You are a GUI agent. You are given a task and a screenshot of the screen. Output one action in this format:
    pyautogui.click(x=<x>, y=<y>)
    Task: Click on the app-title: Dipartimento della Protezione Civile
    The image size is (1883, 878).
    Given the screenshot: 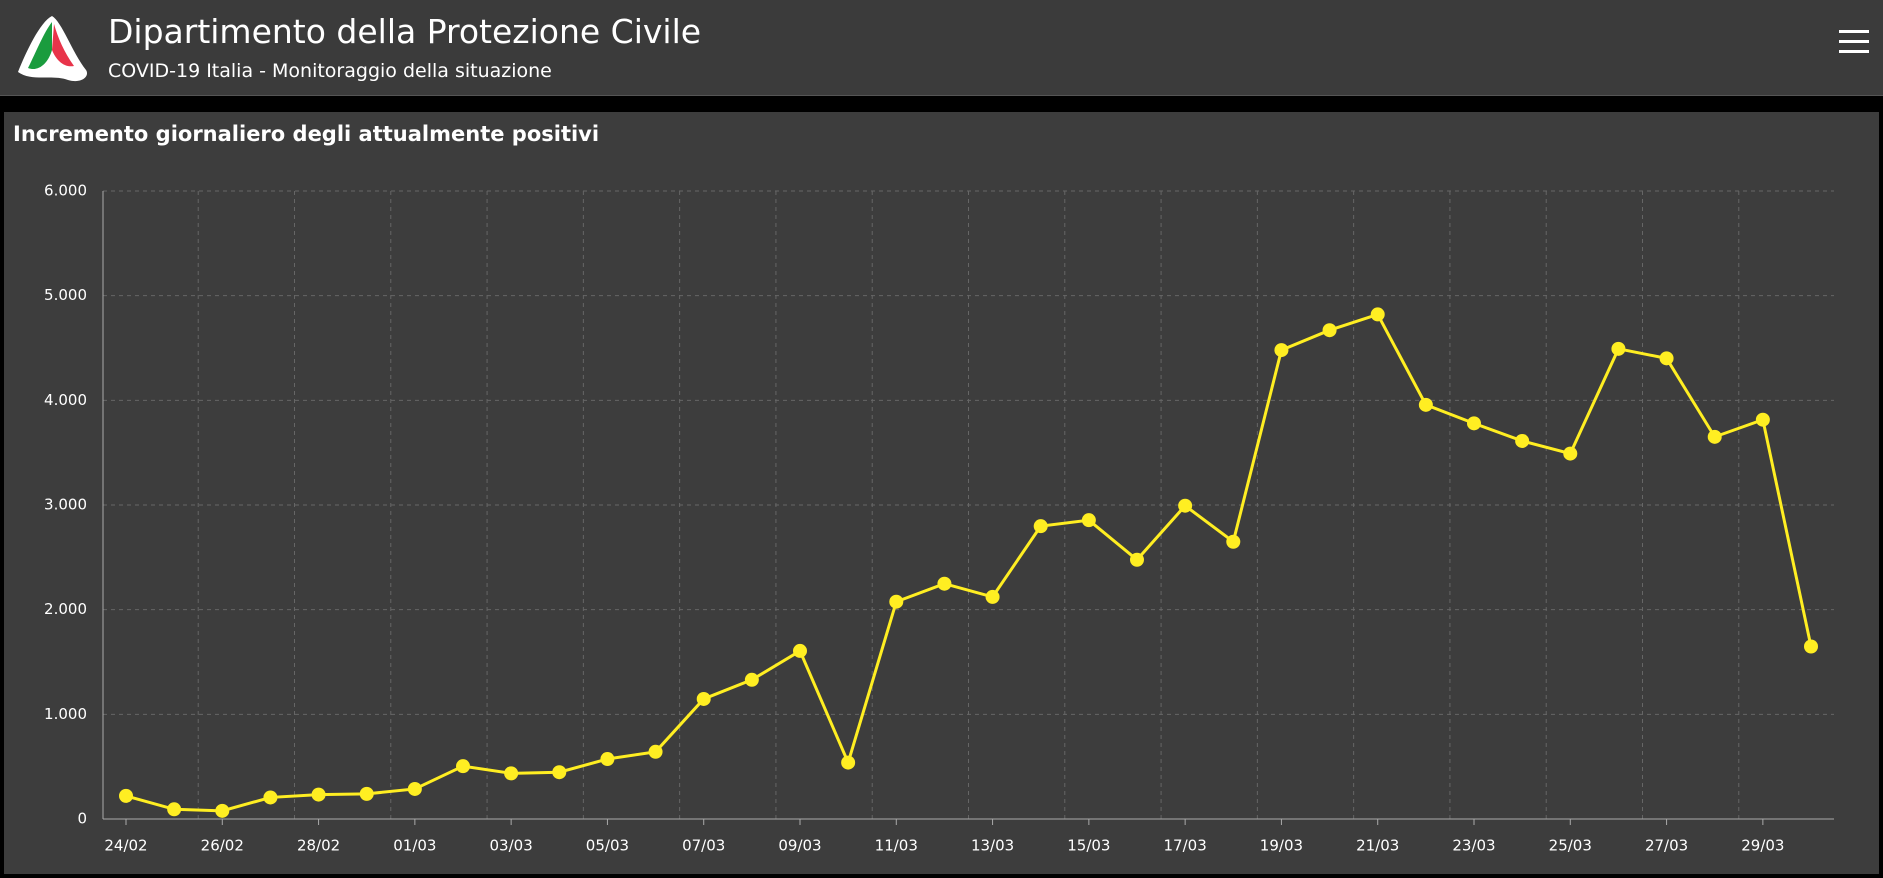 What is the action you would take?
    pyautogui.click(x=405, y=31)
    